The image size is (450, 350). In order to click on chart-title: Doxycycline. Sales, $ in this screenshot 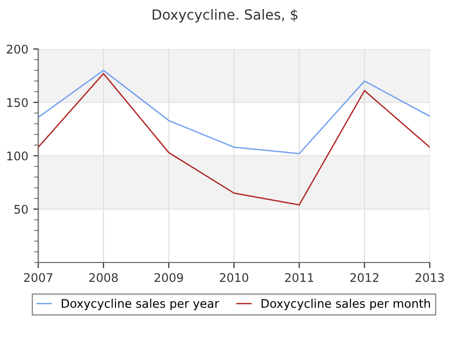, I will do `click(225, 15)`.